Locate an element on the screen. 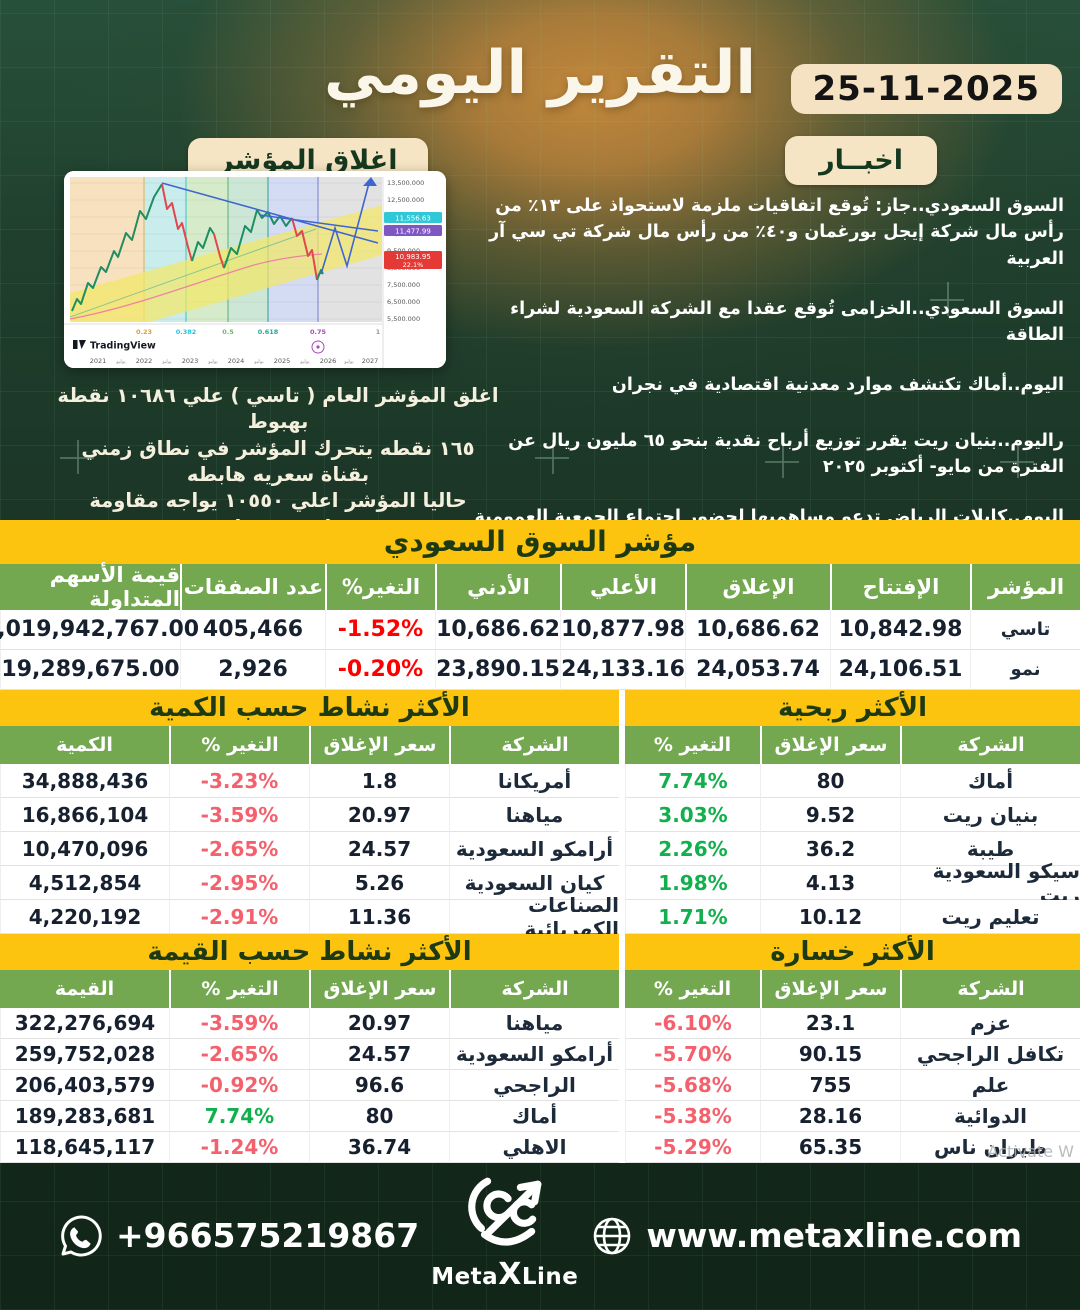 This screenshot has height=1310, width=1080. globe-icon is located at coordinates (612, 1235).